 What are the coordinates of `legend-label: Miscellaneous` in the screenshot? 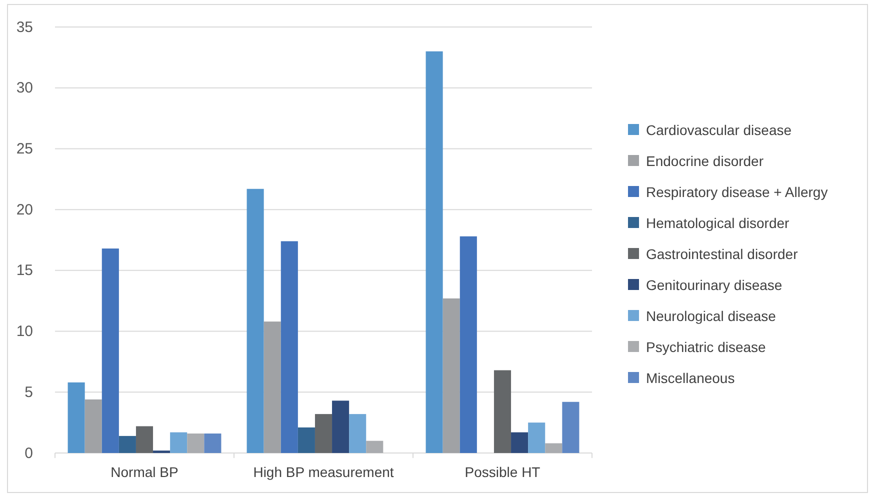 It's located at (690, 378).